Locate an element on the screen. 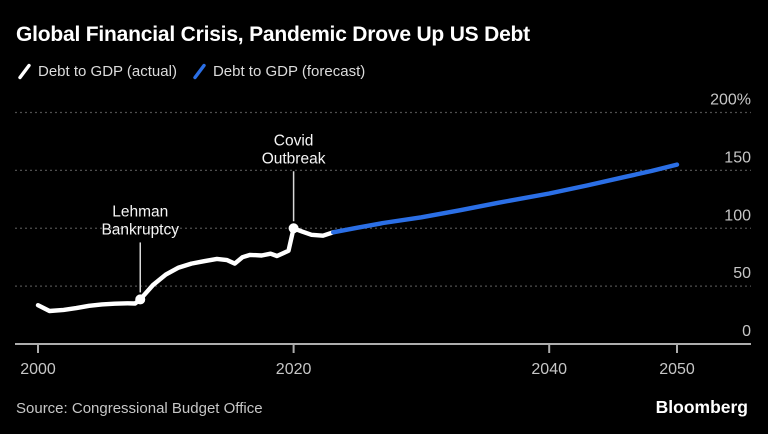  legend-item-actual: Debt to GDP (actual) is located at coordinates (97, 71).